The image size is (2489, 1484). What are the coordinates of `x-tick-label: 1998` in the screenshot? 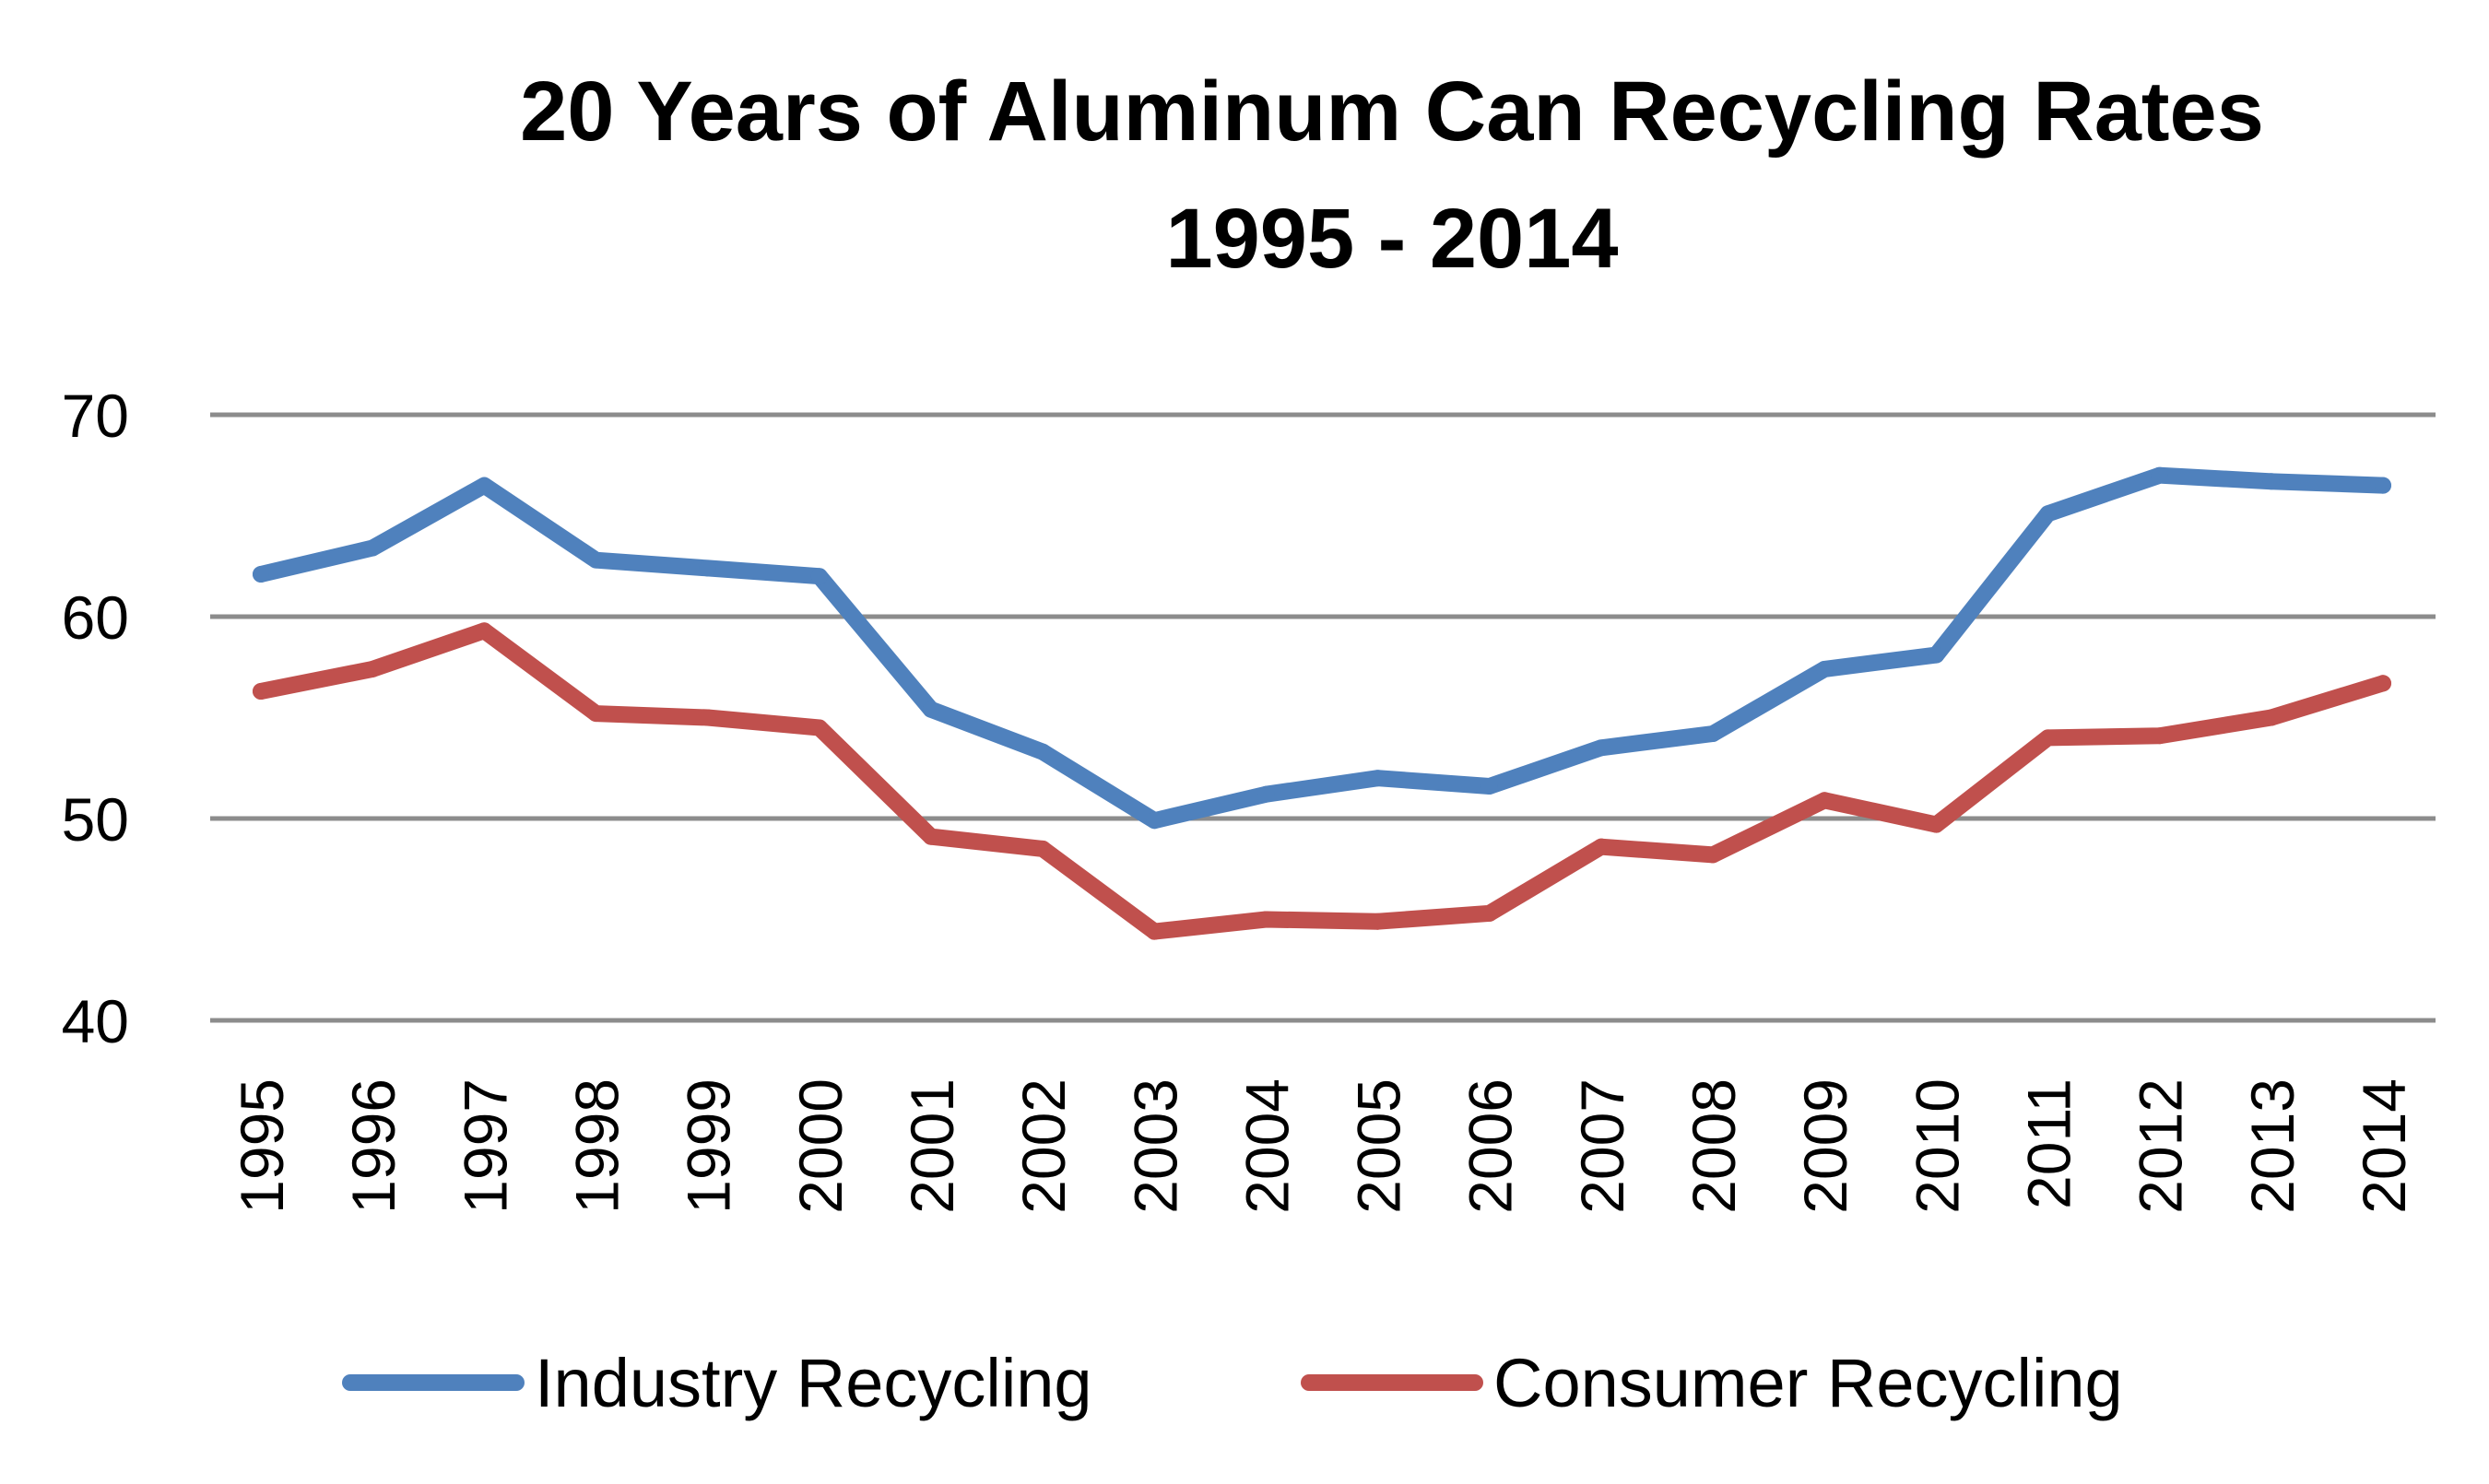 It's located at (596, 1146).